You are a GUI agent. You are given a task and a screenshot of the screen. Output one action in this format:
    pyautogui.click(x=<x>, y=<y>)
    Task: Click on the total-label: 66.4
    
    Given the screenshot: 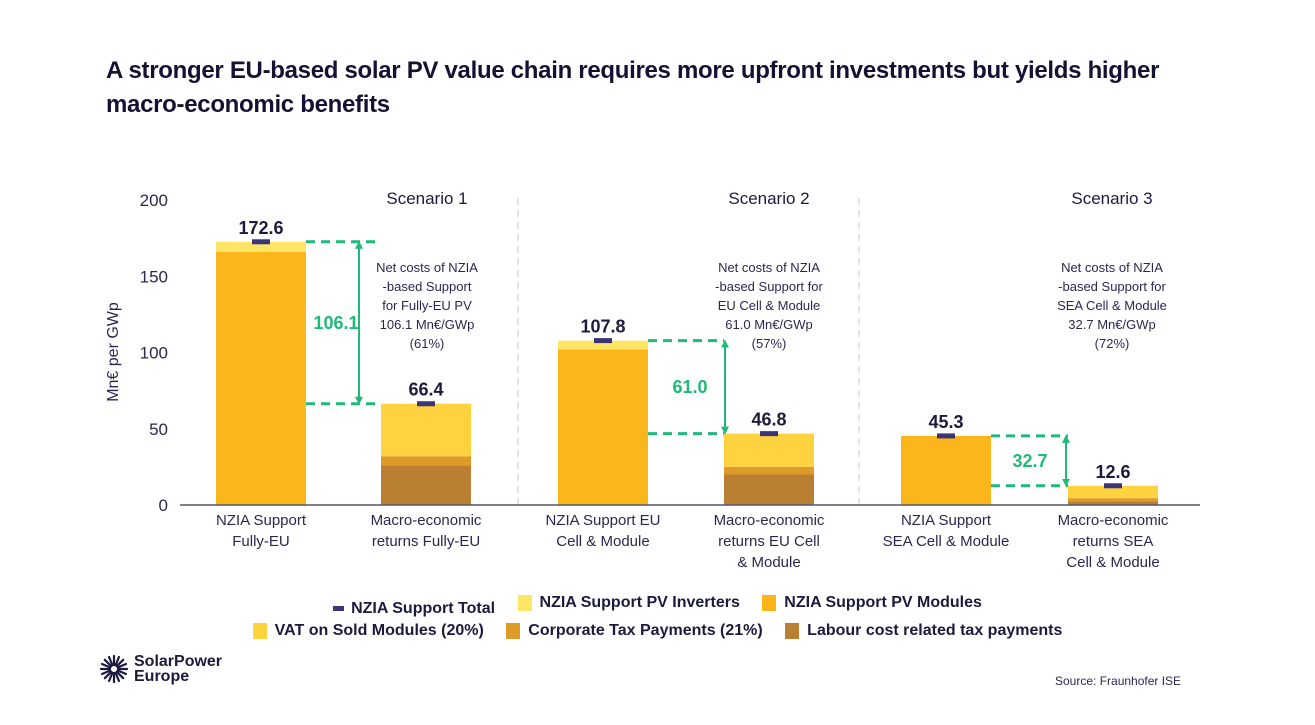 What is the action you would take?
    pyautogui.click(x=425, y=390)
    